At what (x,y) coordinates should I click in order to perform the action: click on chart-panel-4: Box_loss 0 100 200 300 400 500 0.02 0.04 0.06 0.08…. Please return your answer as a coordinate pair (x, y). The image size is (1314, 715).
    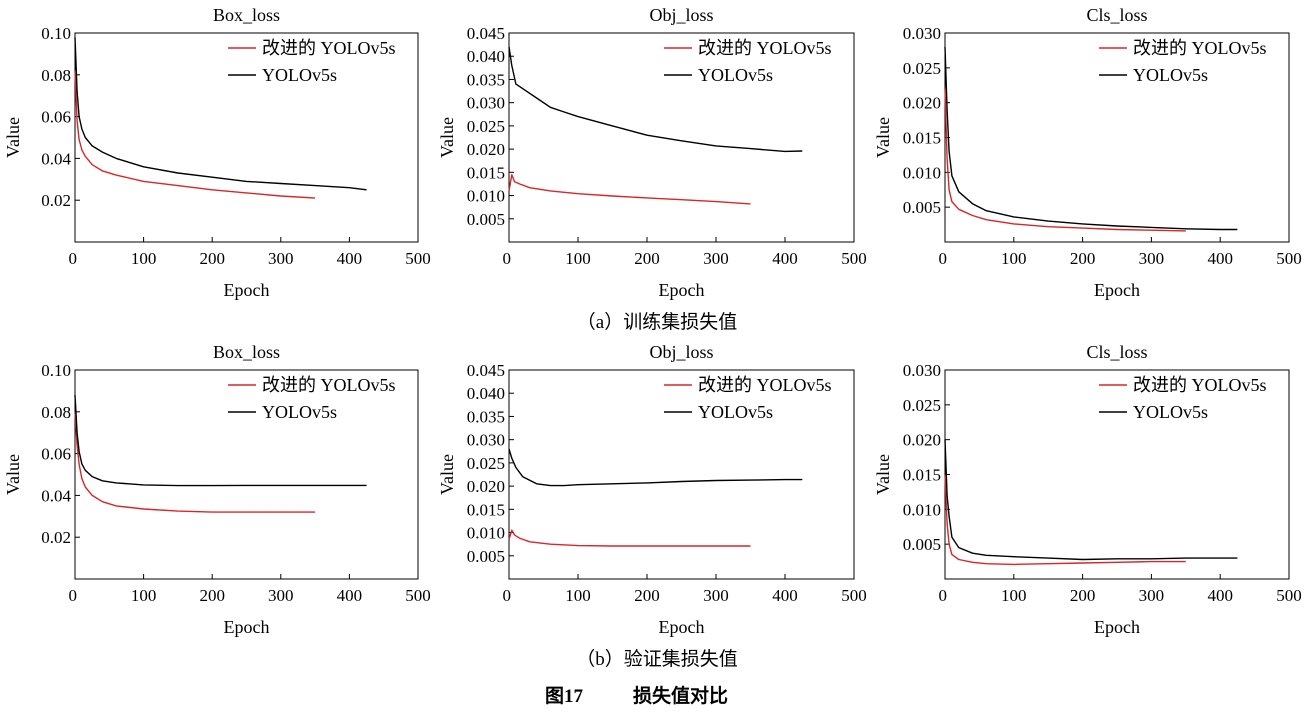
    Looking at the image, I should click on (217, 489).